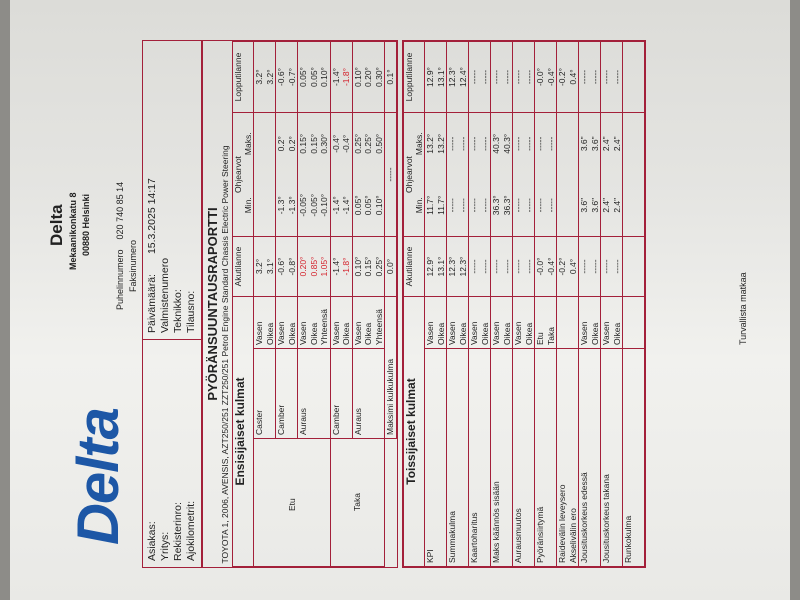  Describe the element at coordinates (281, 266) in the screenshot. I see `current-value: -0.6°` at that location.